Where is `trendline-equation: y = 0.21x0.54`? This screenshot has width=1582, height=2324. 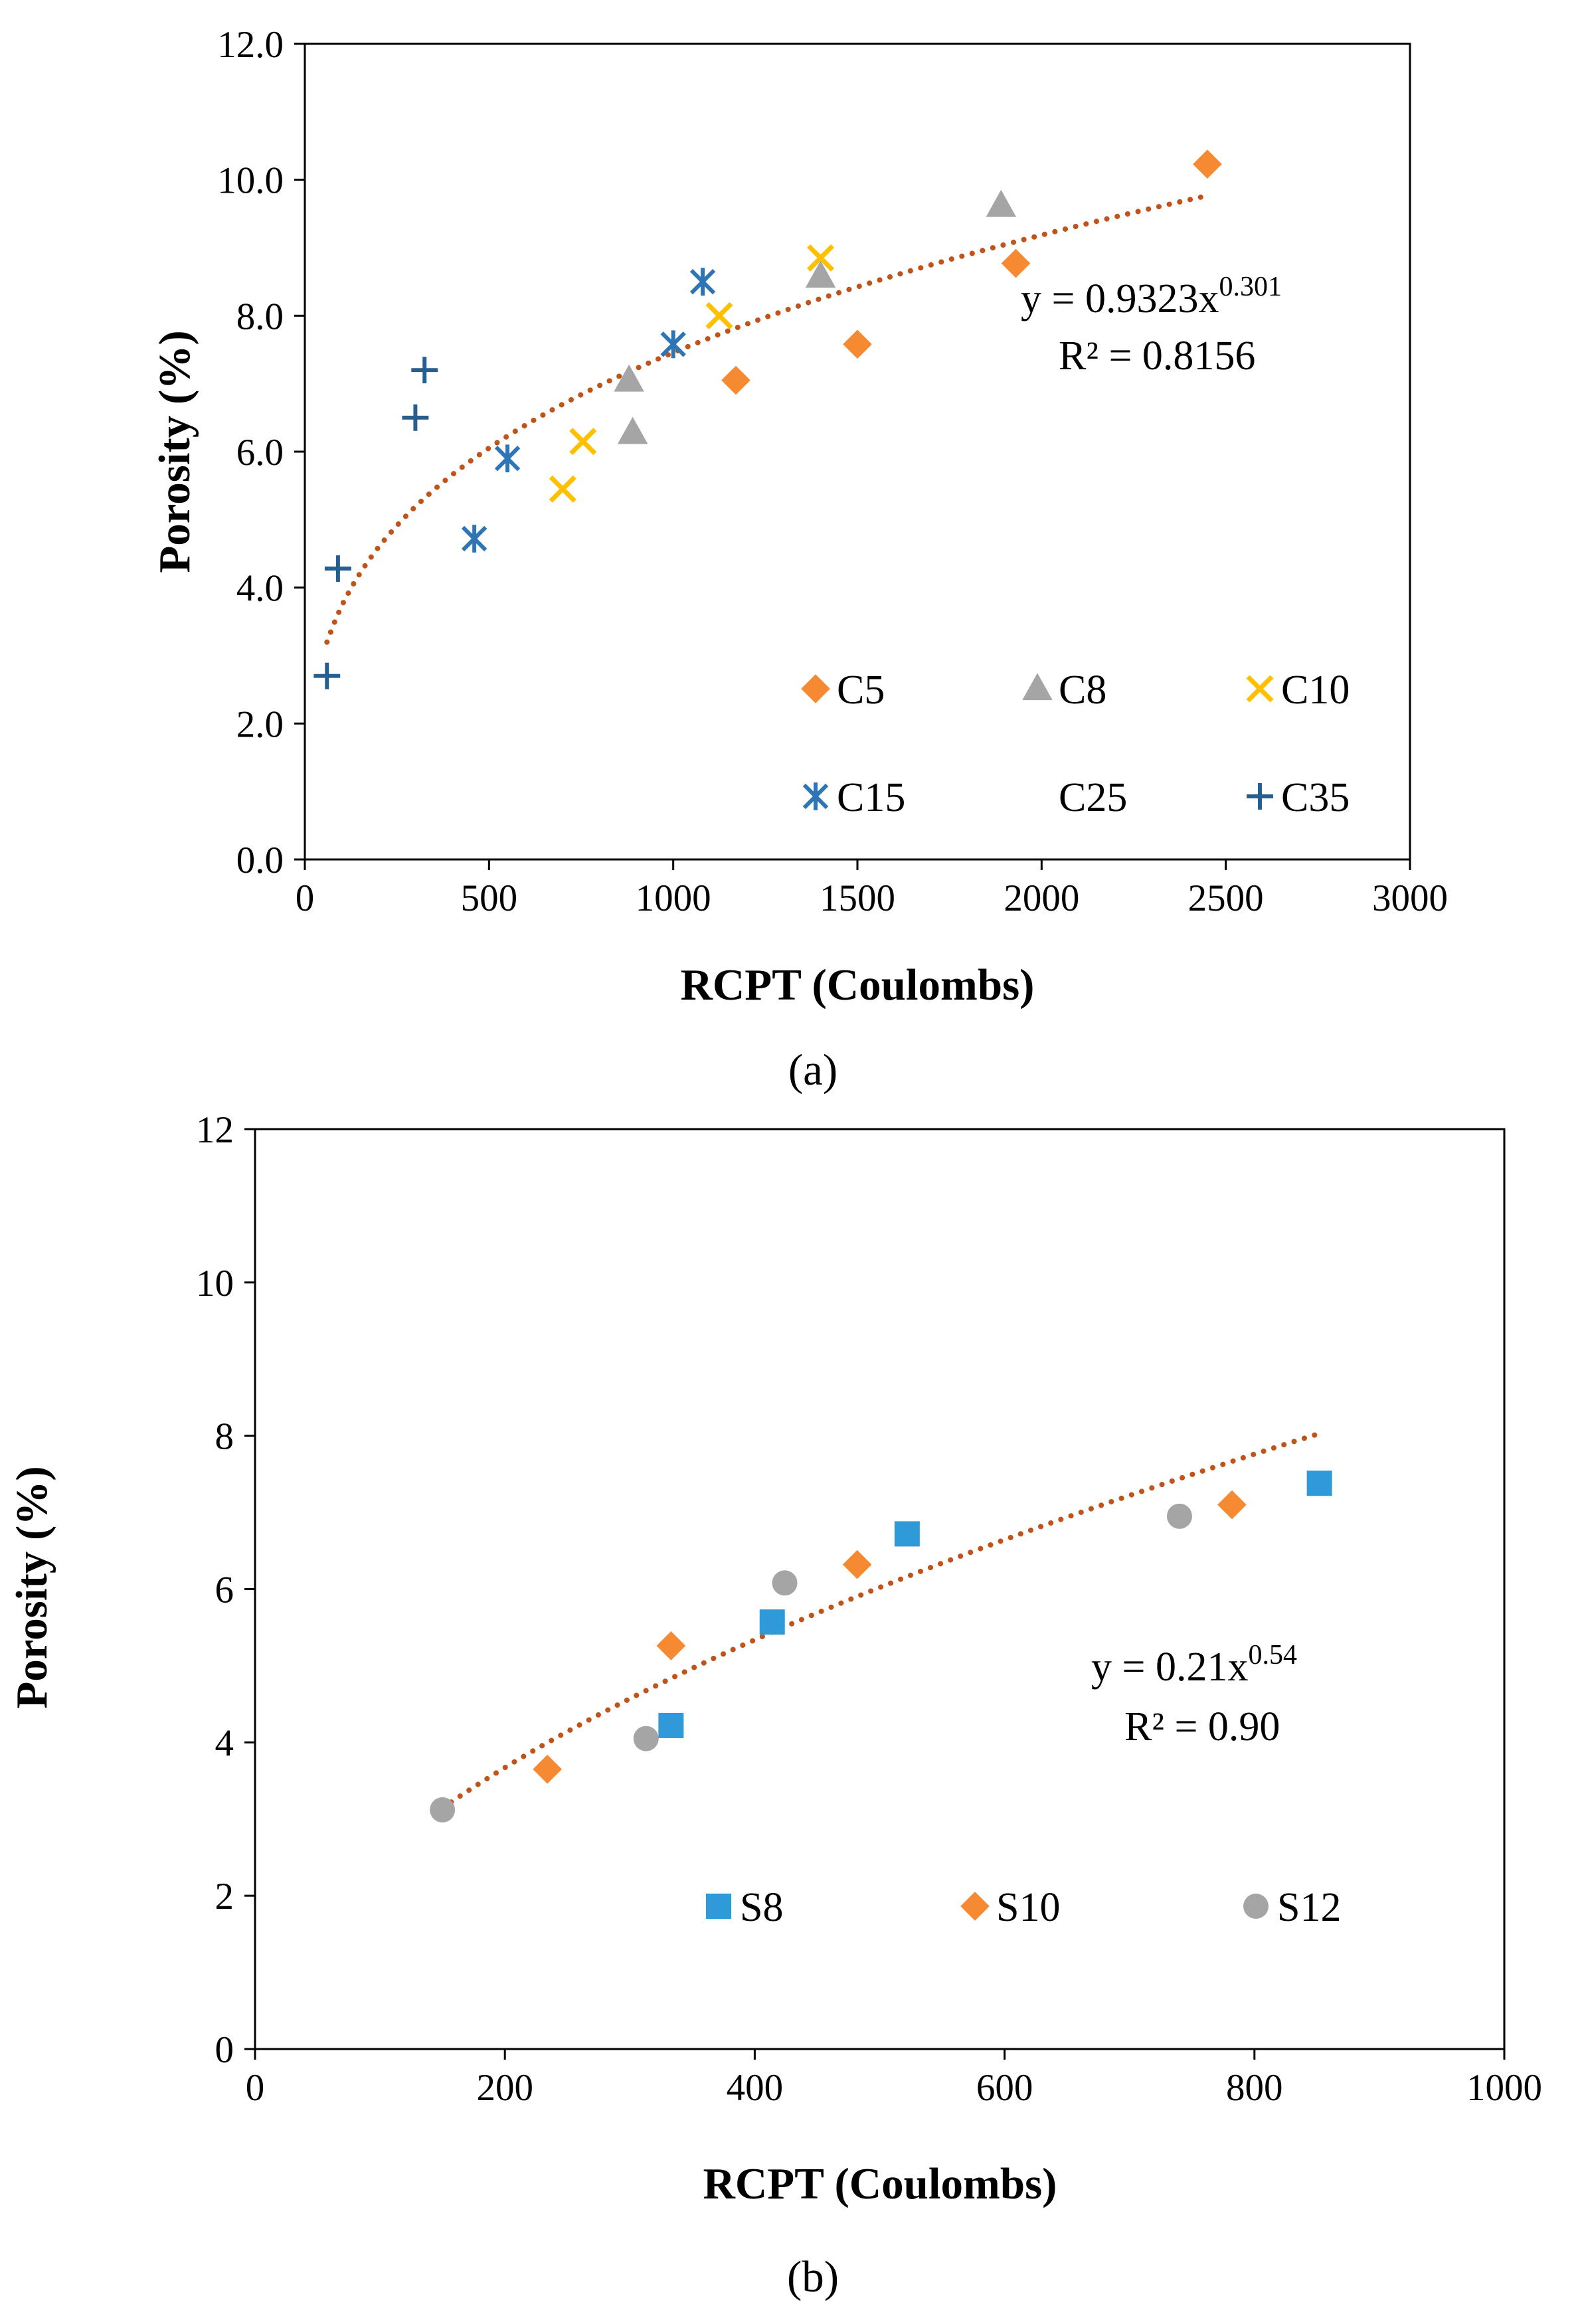
trendline-equation: y = 0.21x0.54 is located at coordinates (1194, 1665).